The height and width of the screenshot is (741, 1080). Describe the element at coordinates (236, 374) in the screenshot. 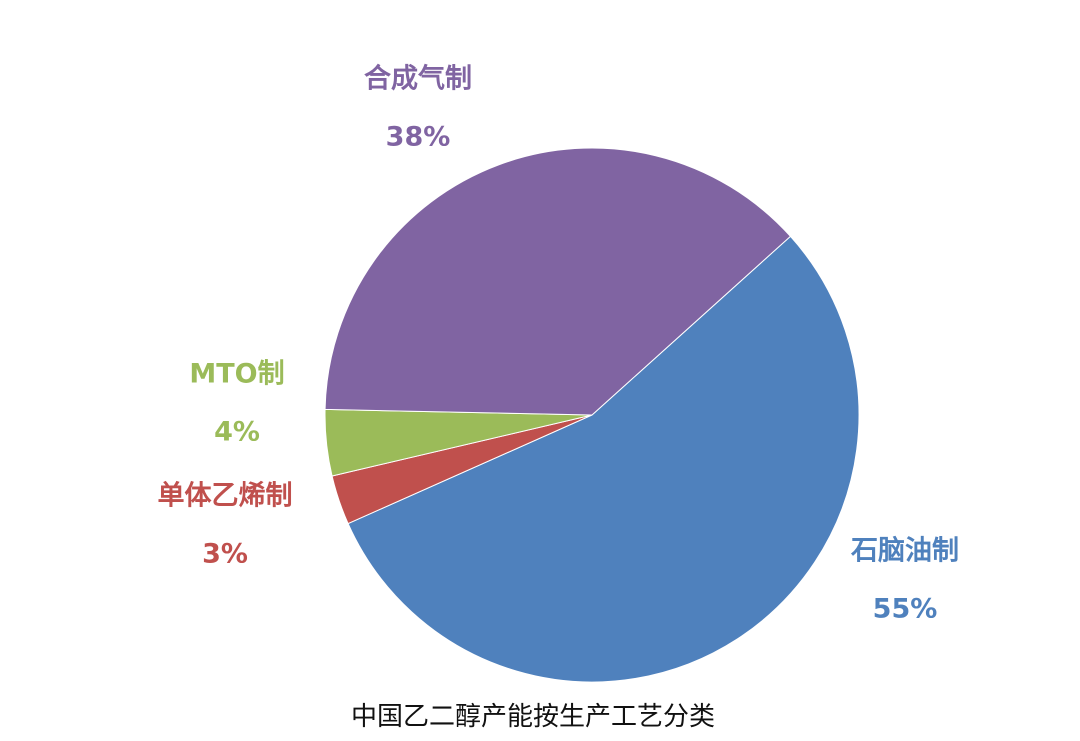

I see `slice-label: MTO制` at that location.